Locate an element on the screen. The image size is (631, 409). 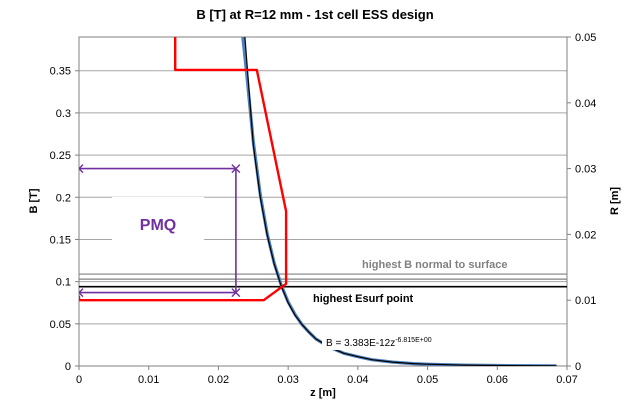
y-tick-label: 0.15 is located at coordinates (60, 240).